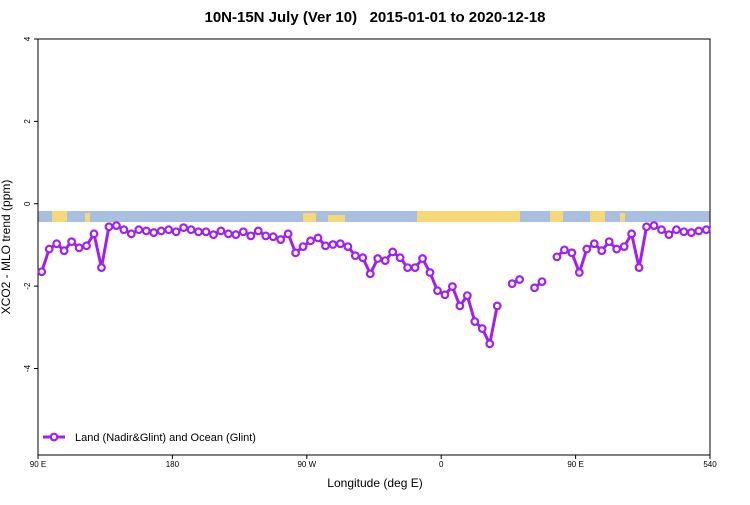  I want to click on x-tick-label: 180, so click(173, 464).